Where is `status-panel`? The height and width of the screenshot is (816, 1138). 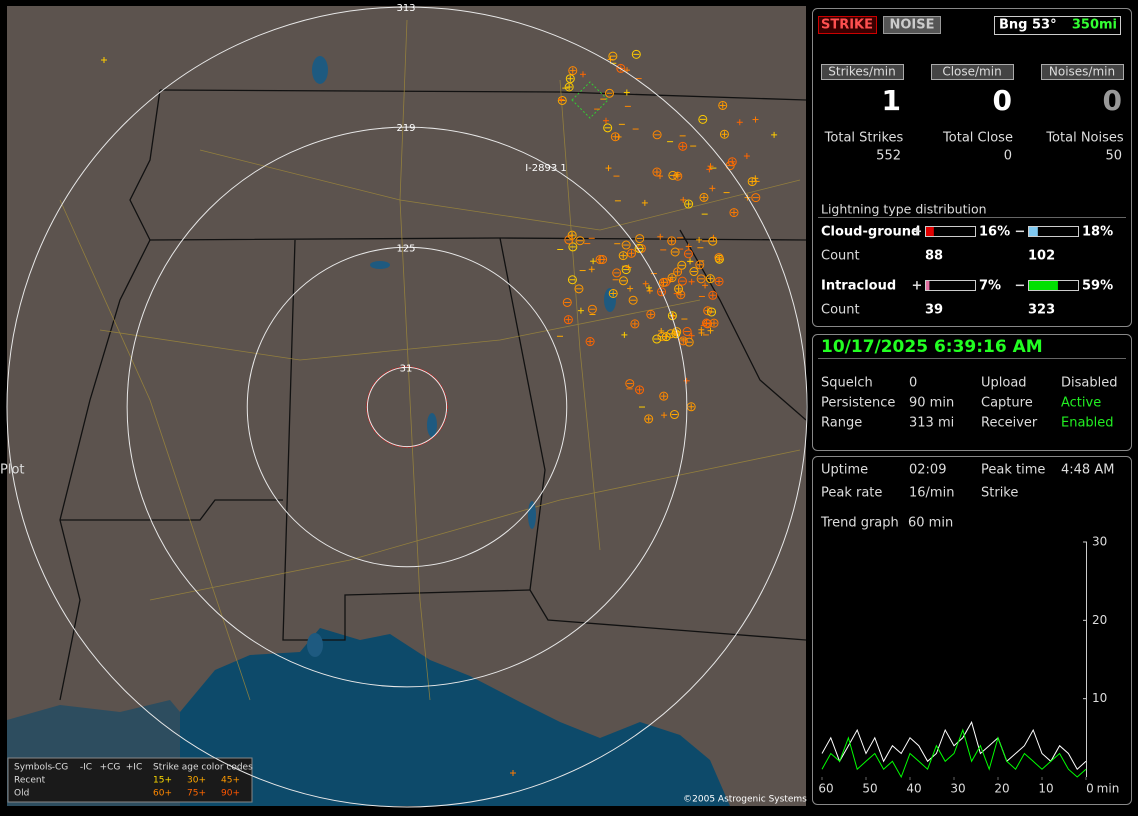 status-panel is located at coordinates (972, 167).